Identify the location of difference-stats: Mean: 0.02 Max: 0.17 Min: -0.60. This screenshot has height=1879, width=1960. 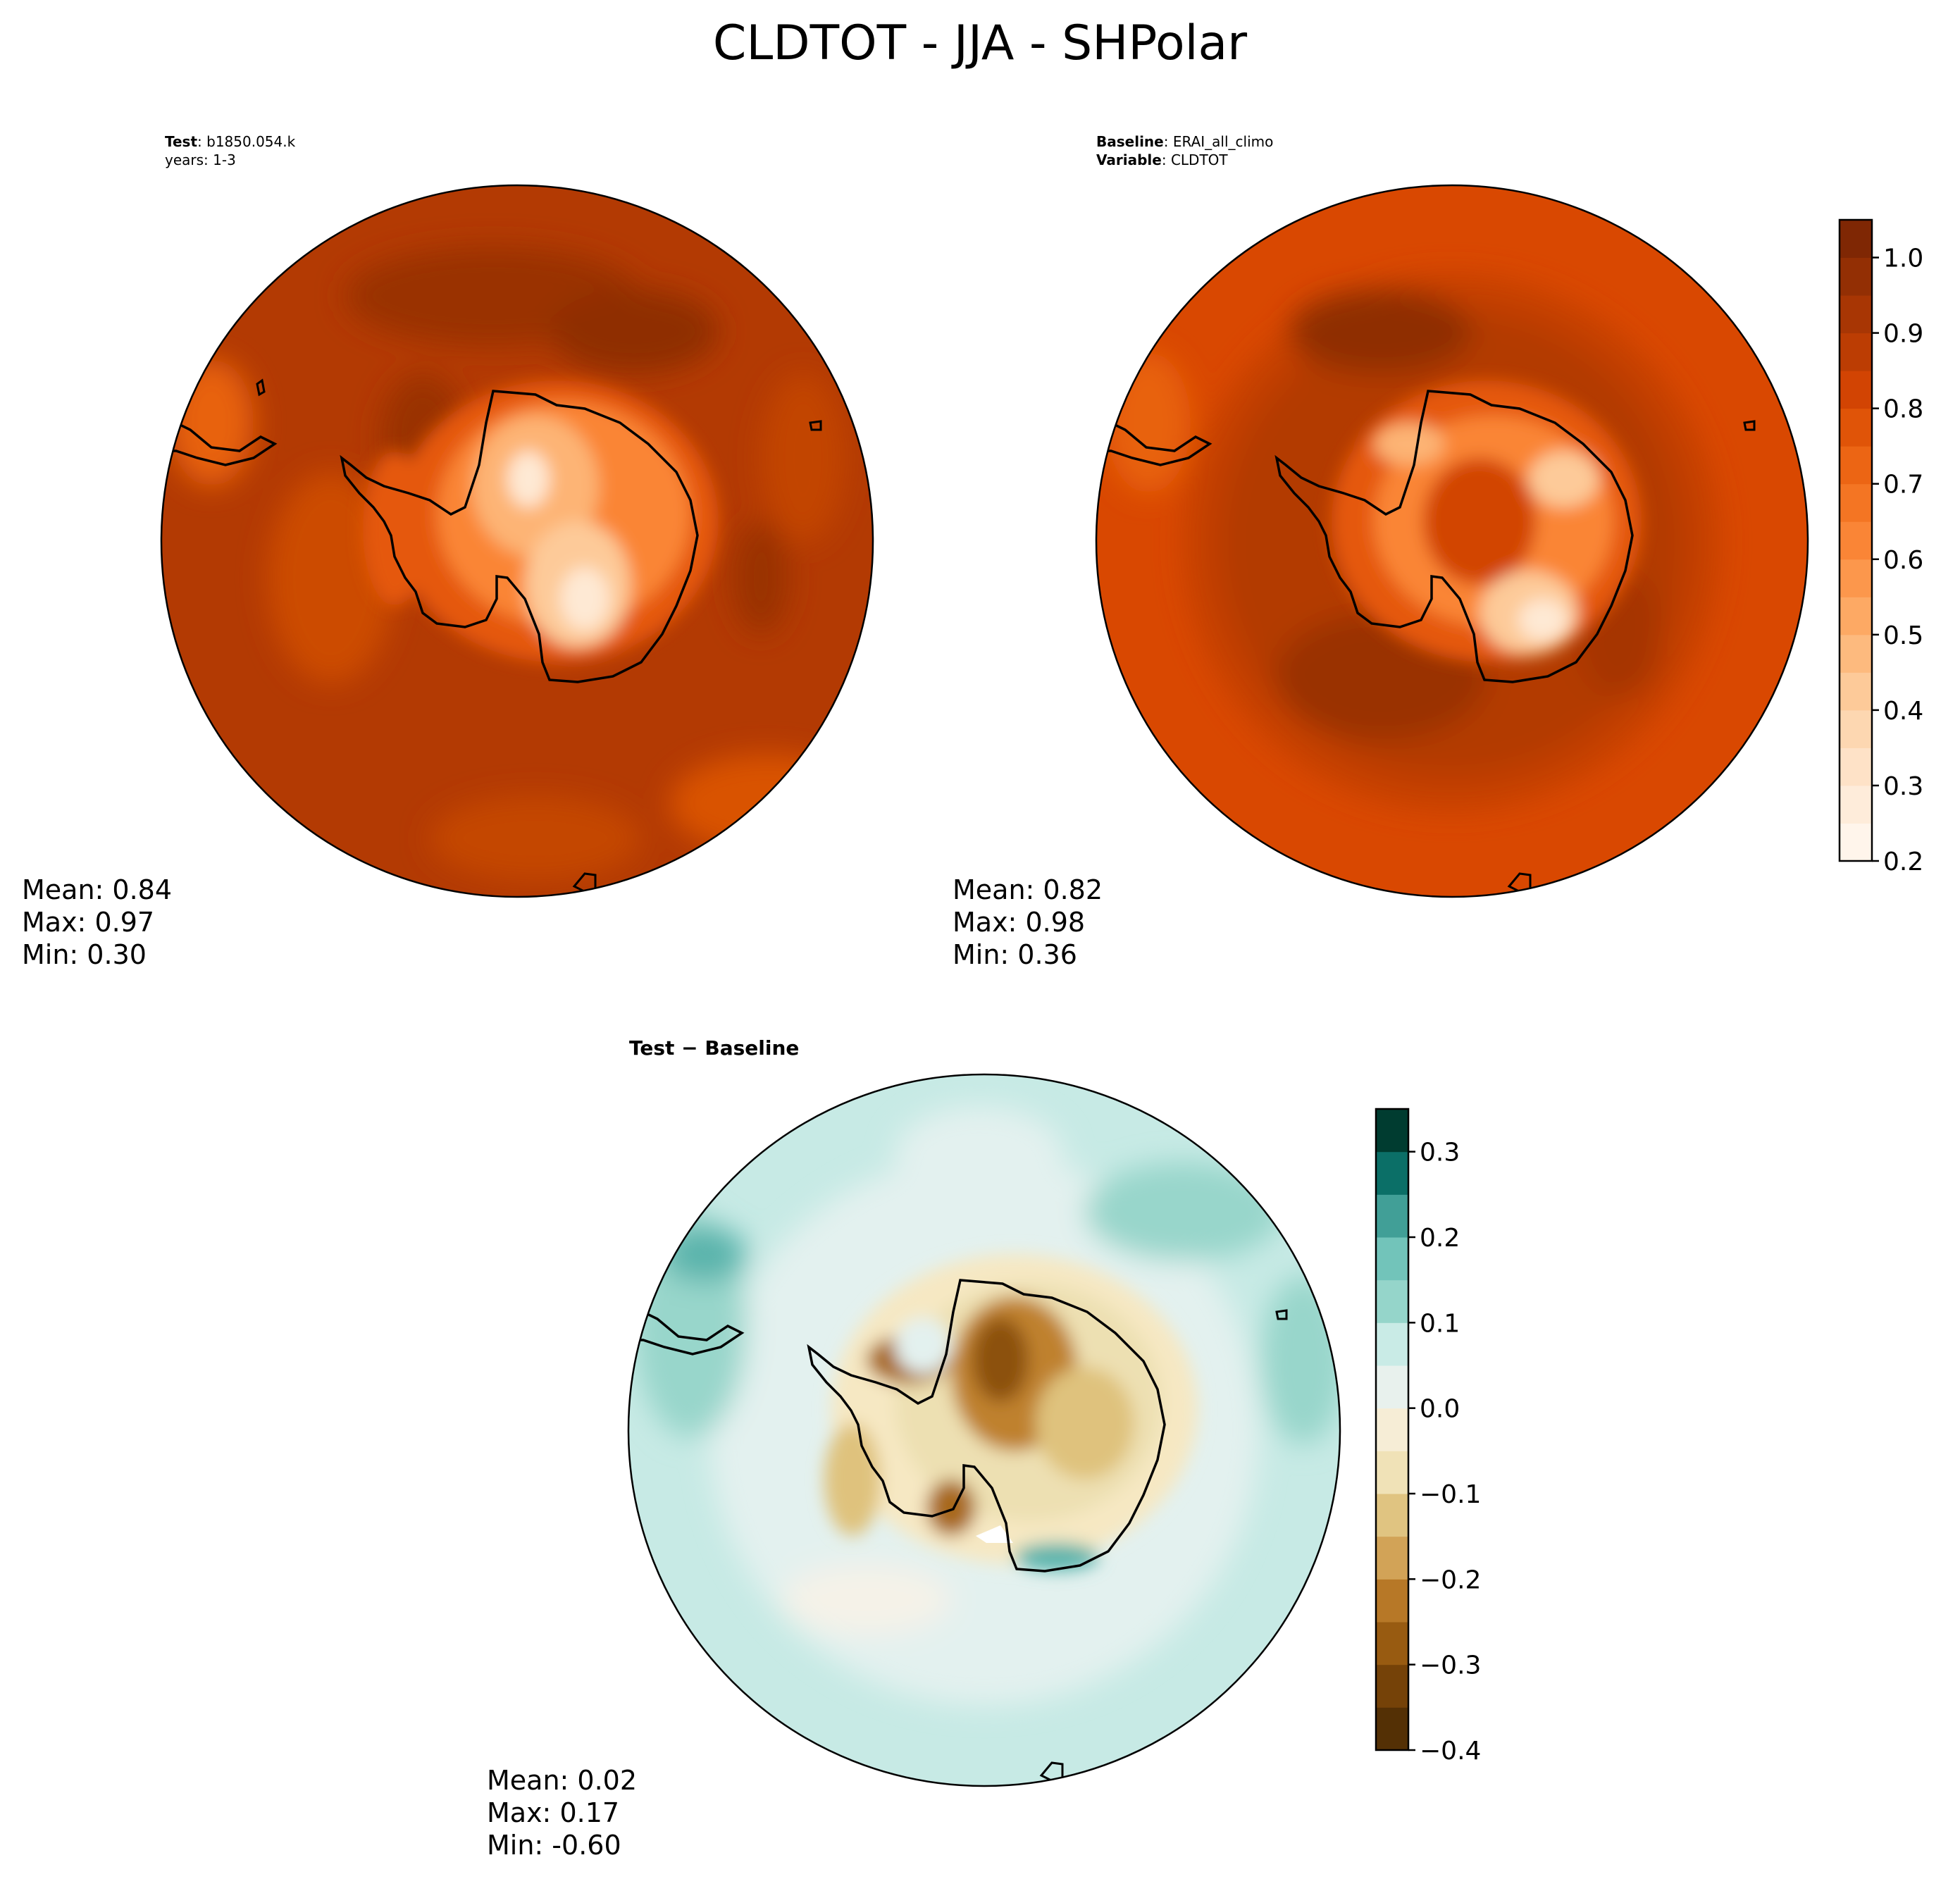
(562, 1813).